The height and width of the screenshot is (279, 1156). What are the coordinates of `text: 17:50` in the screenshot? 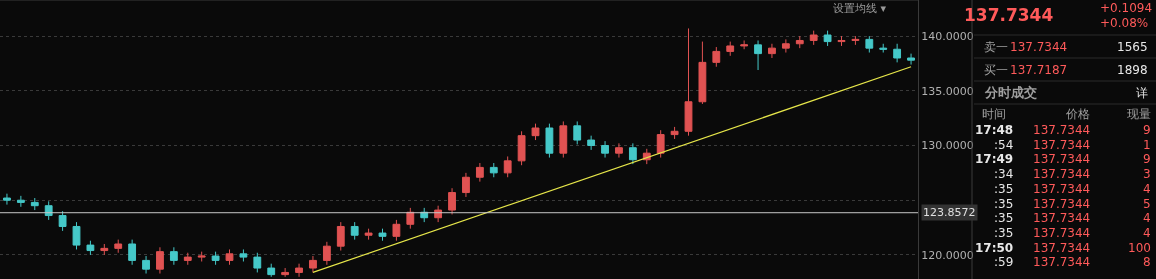 It's located at (994, 248).